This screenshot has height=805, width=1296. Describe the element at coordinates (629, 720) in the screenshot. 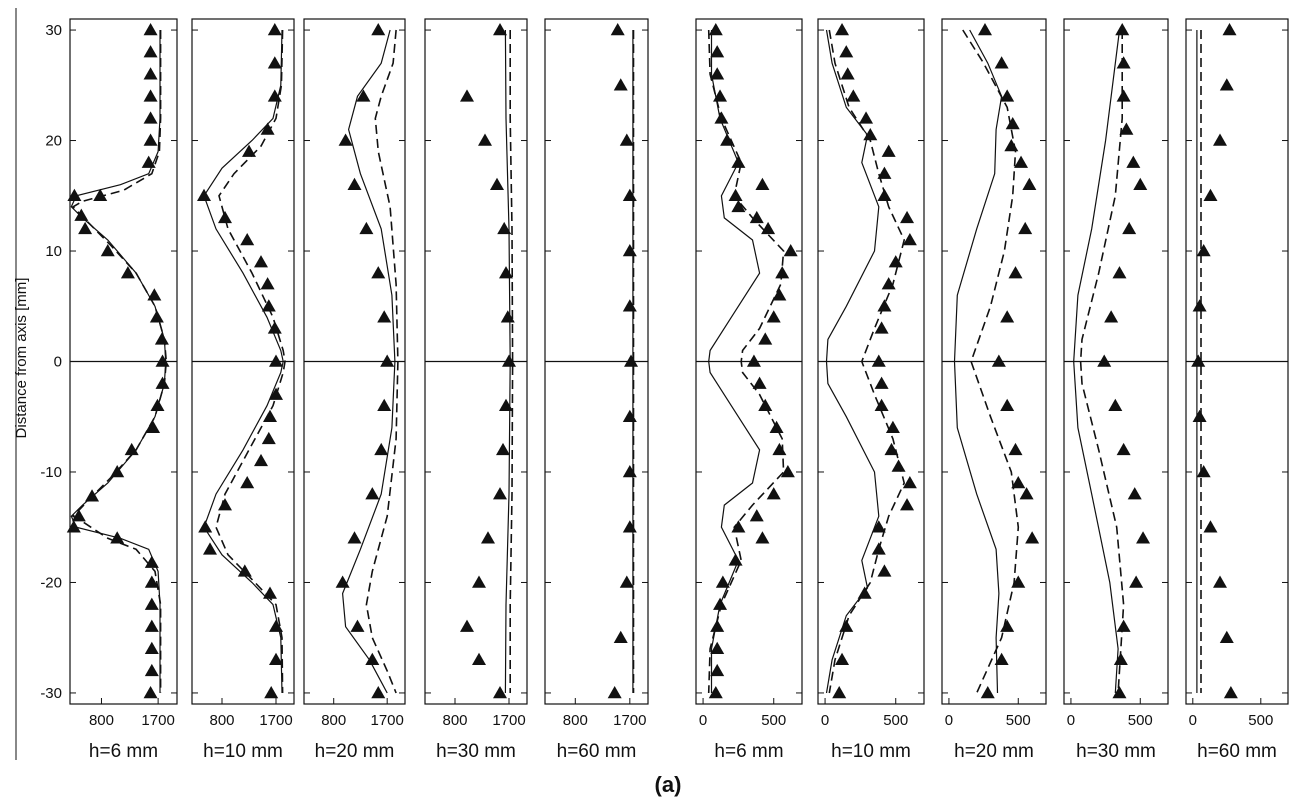

I see `x-tick-label: 1700` at that location.